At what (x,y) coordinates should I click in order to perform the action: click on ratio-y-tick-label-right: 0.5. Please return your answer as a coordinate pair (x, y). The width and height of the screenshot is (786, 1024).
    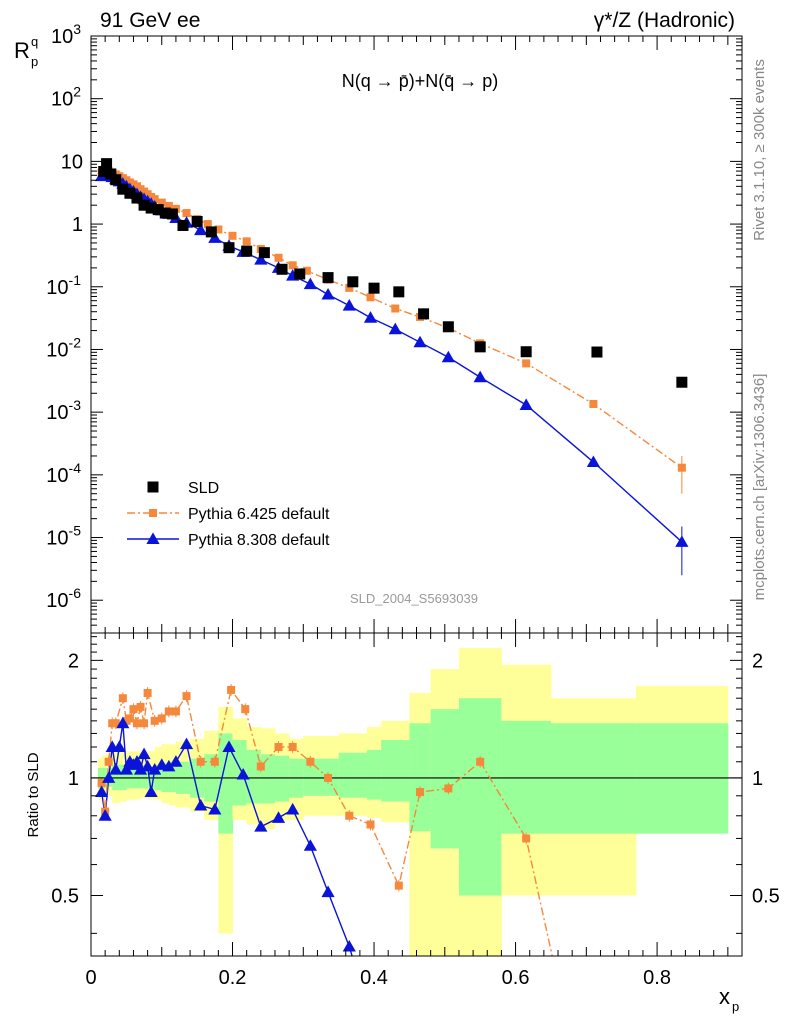
    Looking at the image, I should click on (766, 897).